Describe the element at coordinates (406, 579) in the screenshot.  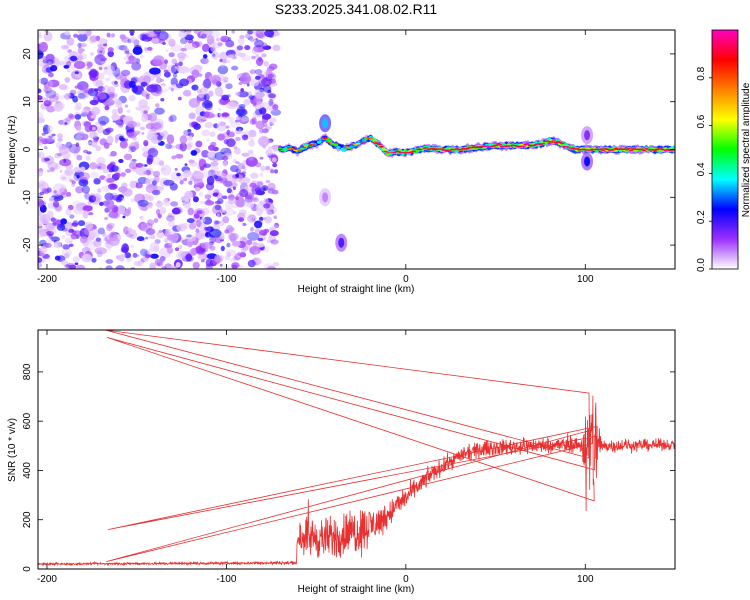
I see `x-tick-label: 0` at that location.